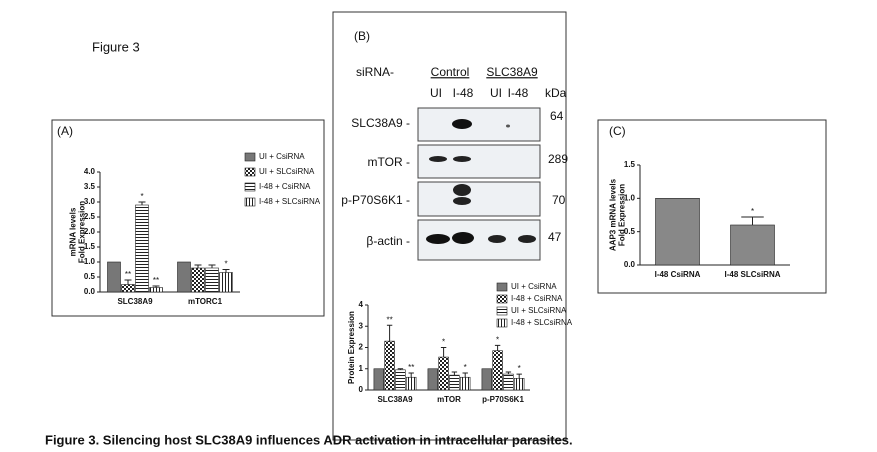 The height and width of the screenshot is (452, 877). I want to click on blot-kda: 70, so click(559, 200).